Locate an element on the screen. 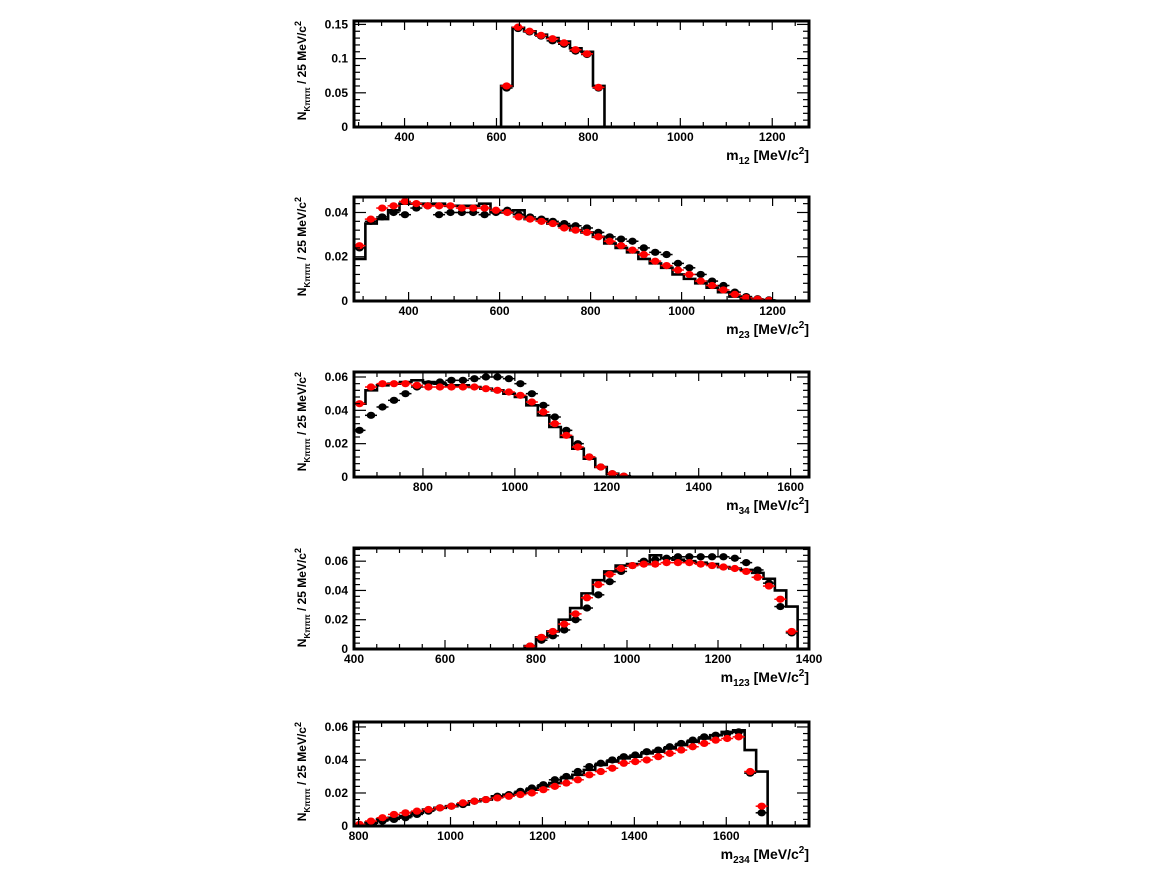  y-tick-label: 0.02 is located at coordinates (337, 620).